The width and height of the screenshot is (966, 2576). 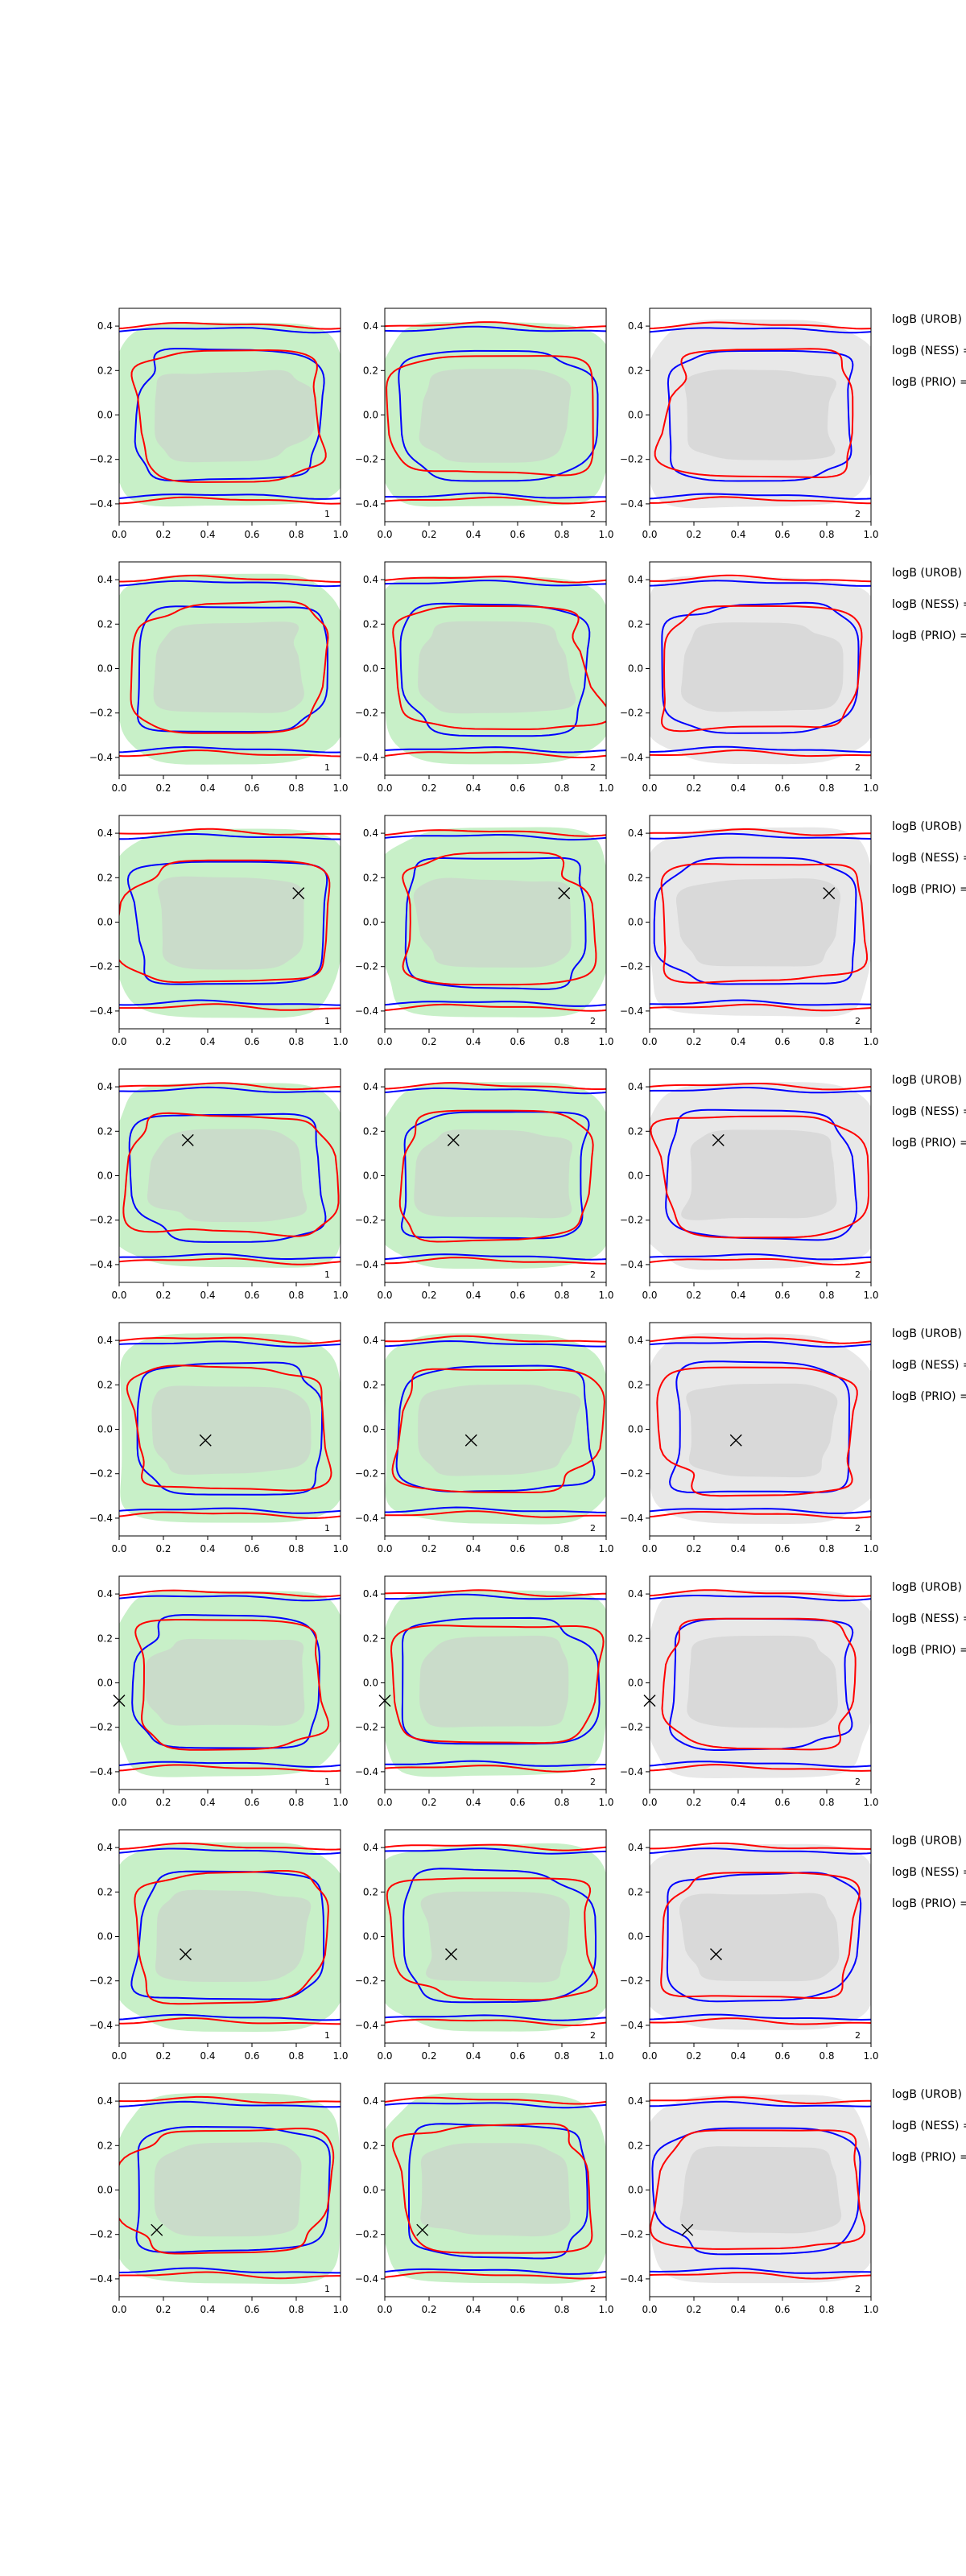 What do you see at coordinates (929, 604) in the screenshot?
I see `row-labels-r2: logB (UROB) = logB (NESS) = logB (PRIO) =` at bounding box center [929, 604].